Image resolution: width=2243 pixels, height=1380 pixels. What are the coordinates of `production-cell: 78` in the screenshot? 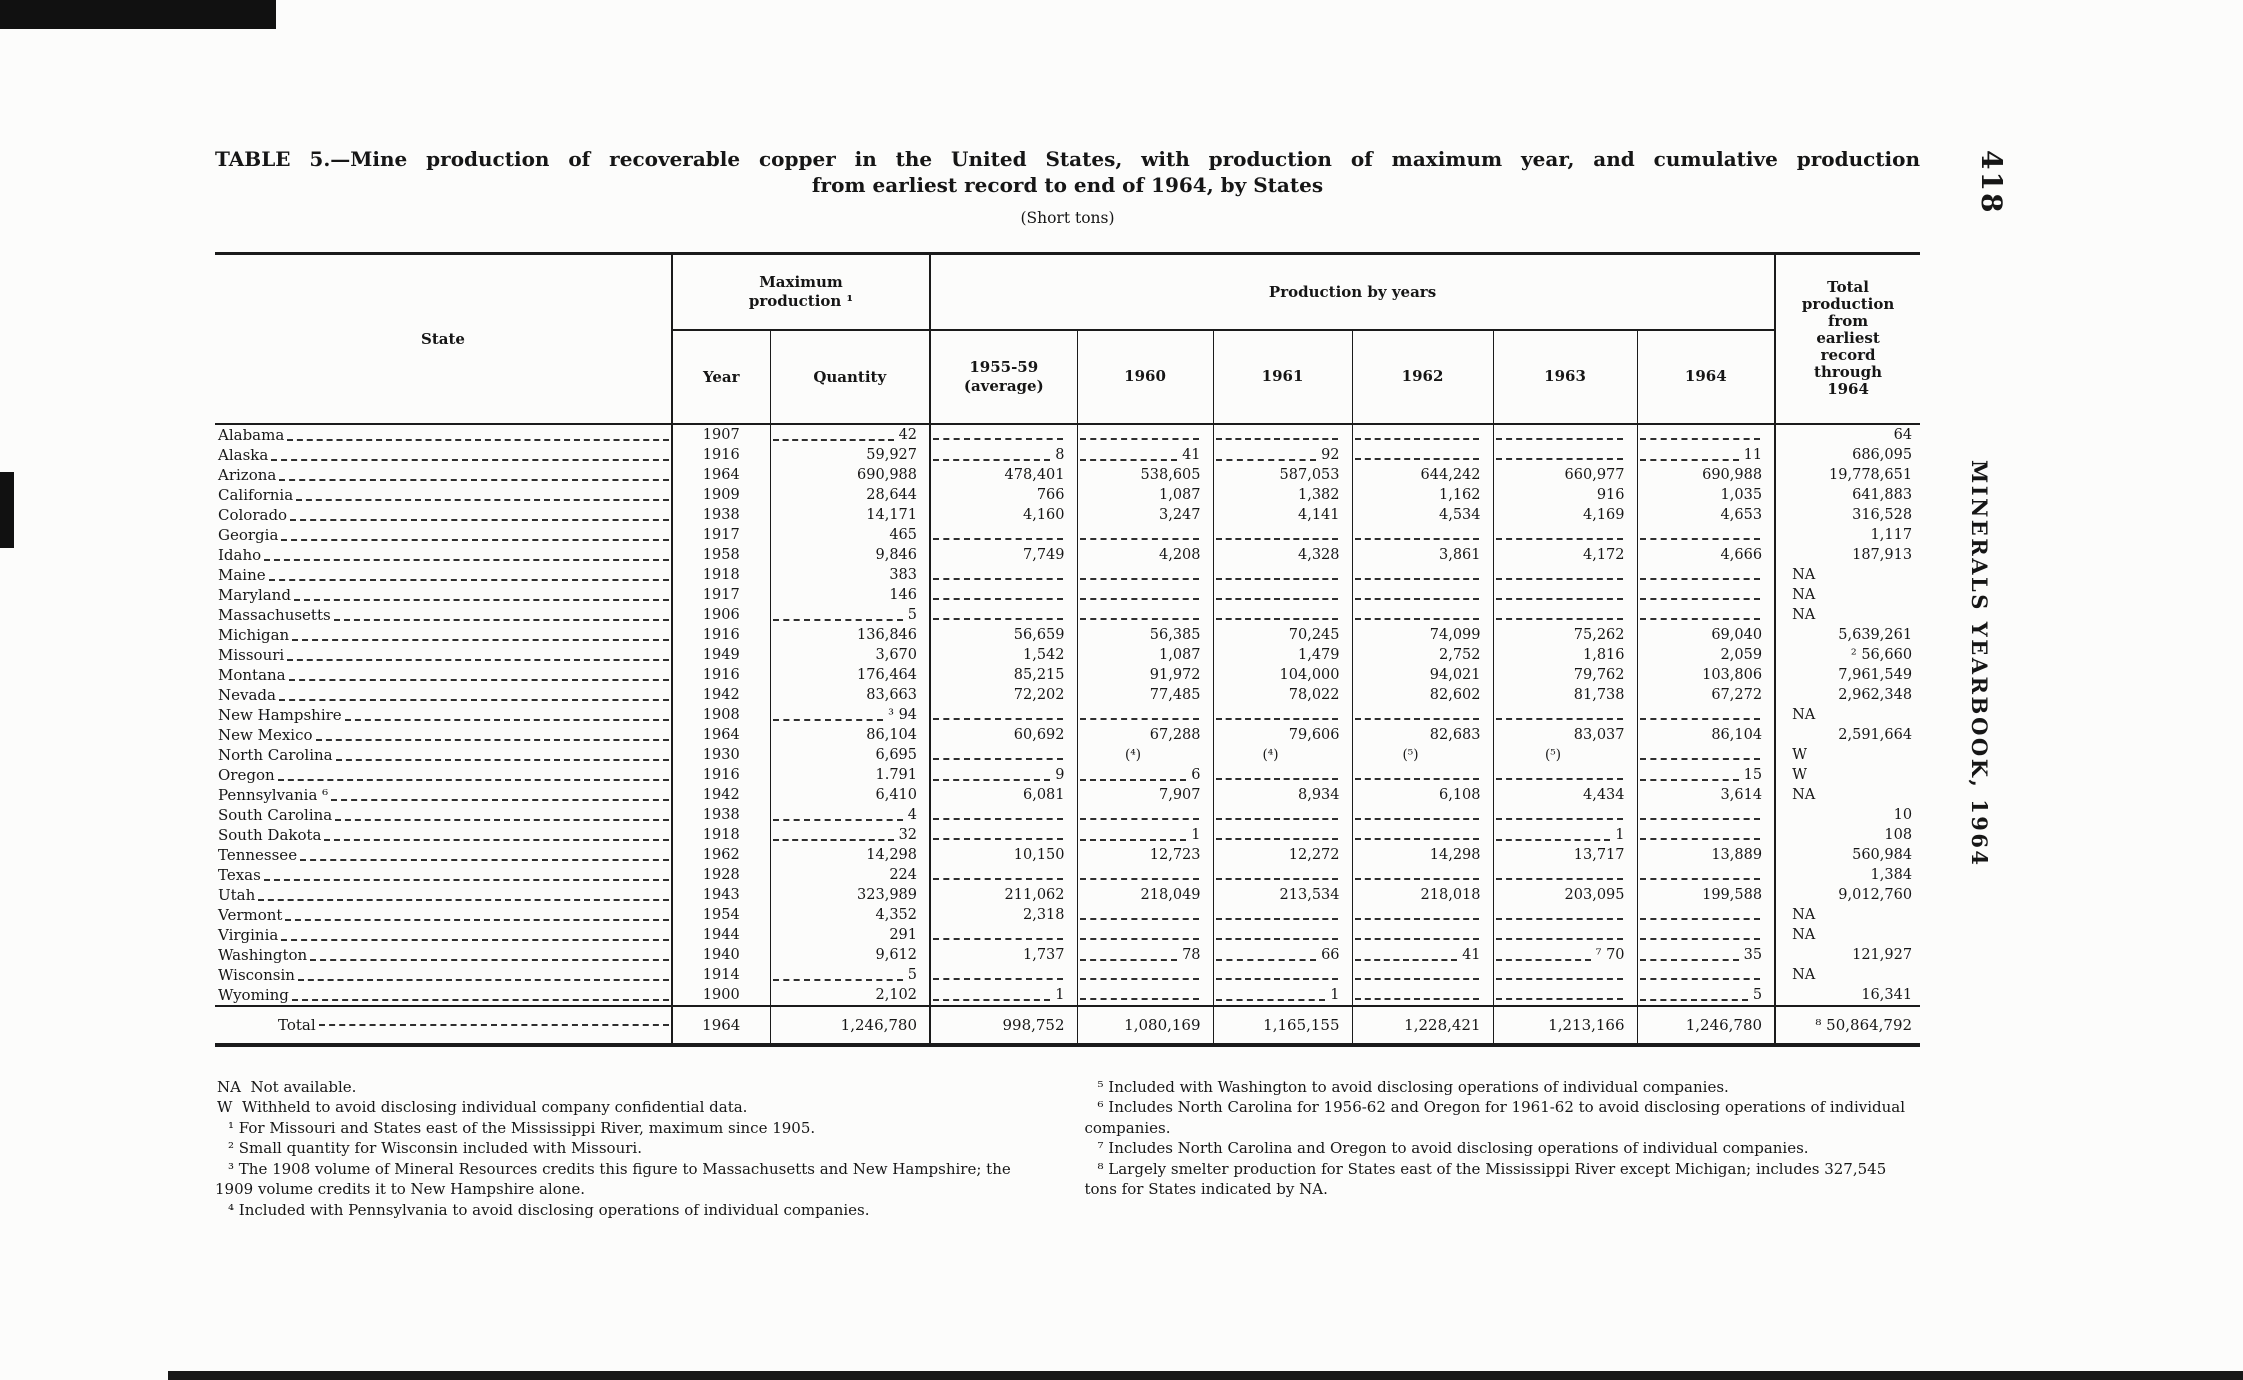 It's located at (1145, 954).